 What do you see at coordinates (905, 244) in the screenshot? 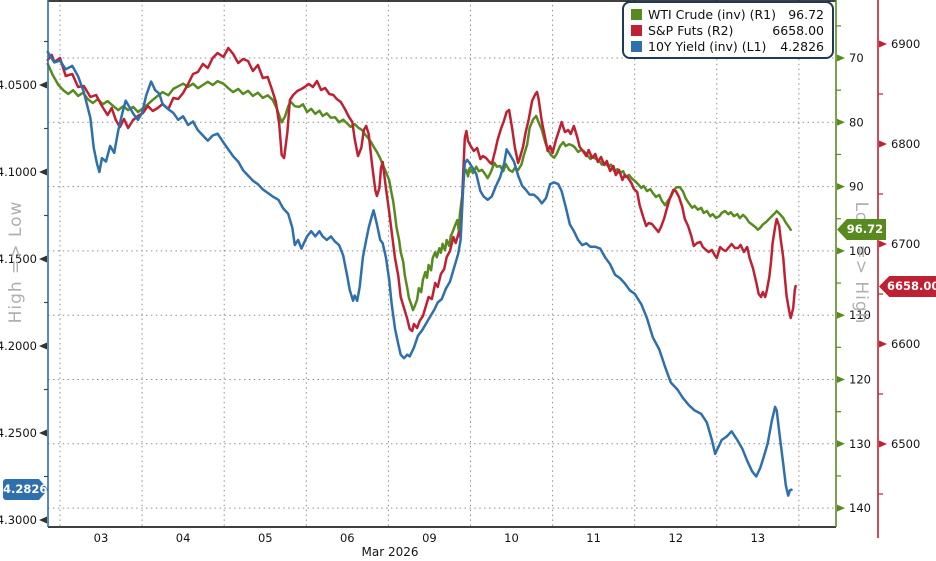
I see `right-outer-tick-label: 6700` at bounding box center [905, 244].